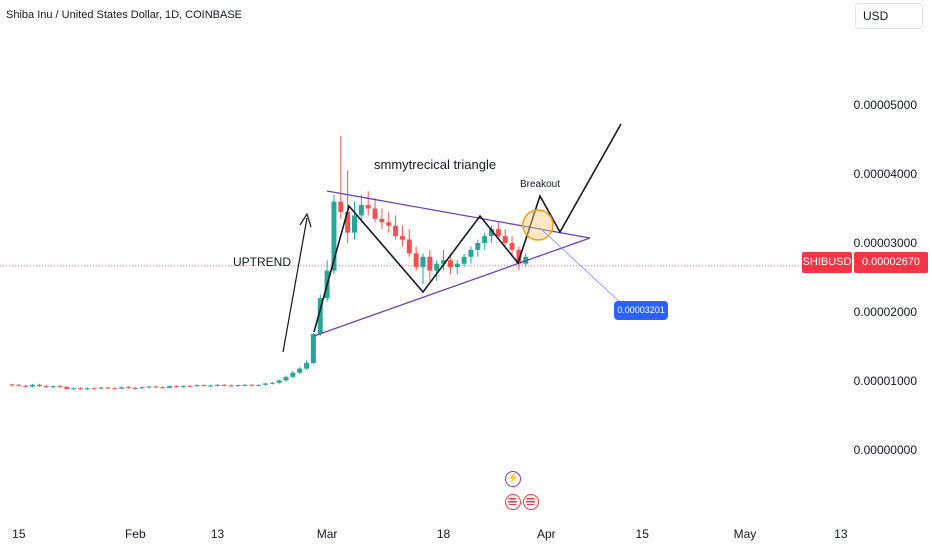 Image resolution: width=932 pixels, height=550 pixels. I want to click on breakout-annotation: Breakout, so click(540, 184).